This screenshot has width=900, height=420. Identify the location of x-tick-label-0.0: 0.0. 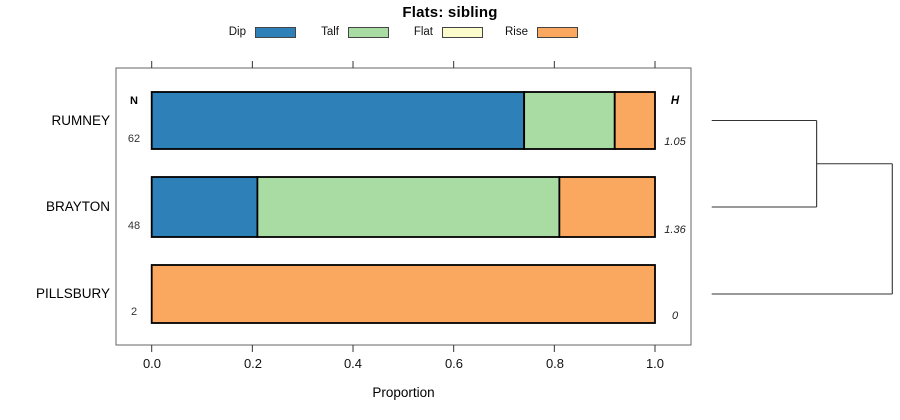
(152, 363).